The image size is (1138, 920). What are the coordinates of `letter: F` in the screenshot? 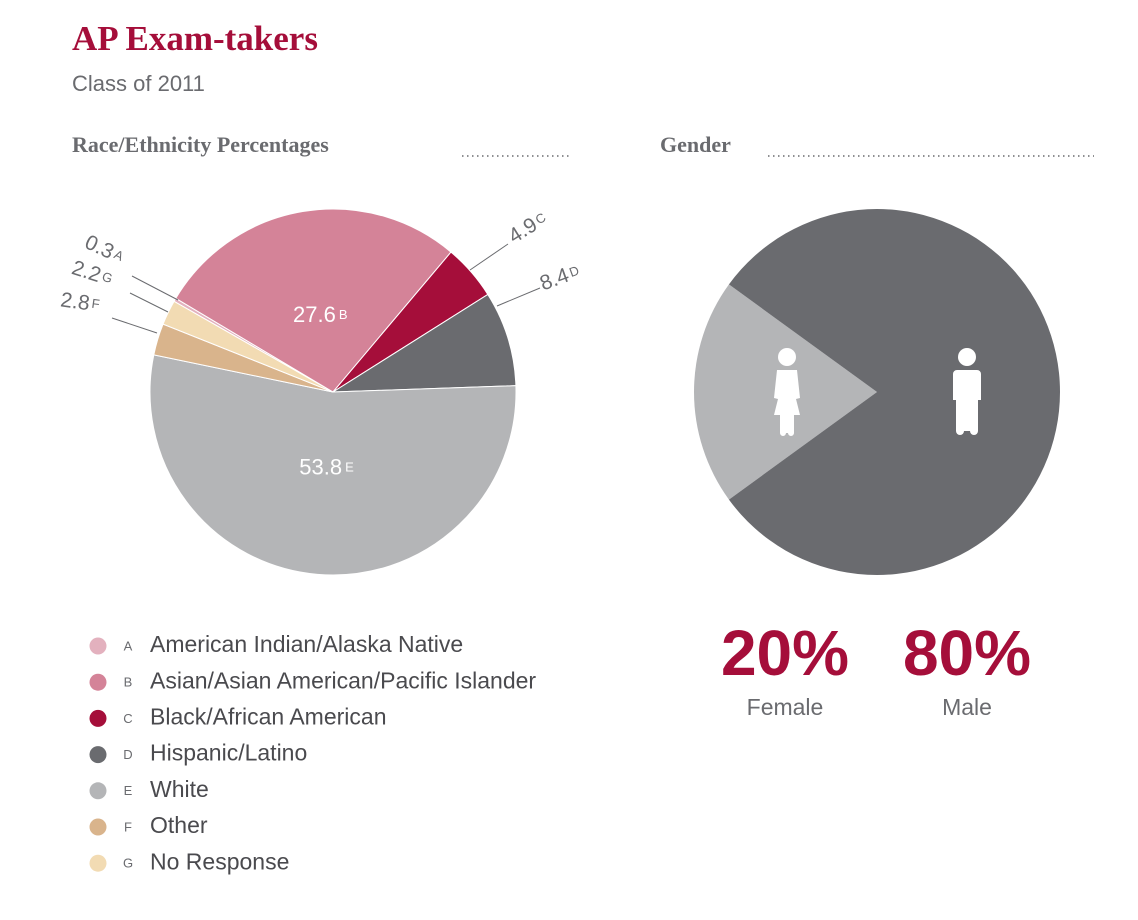 It's located at (96, 304).